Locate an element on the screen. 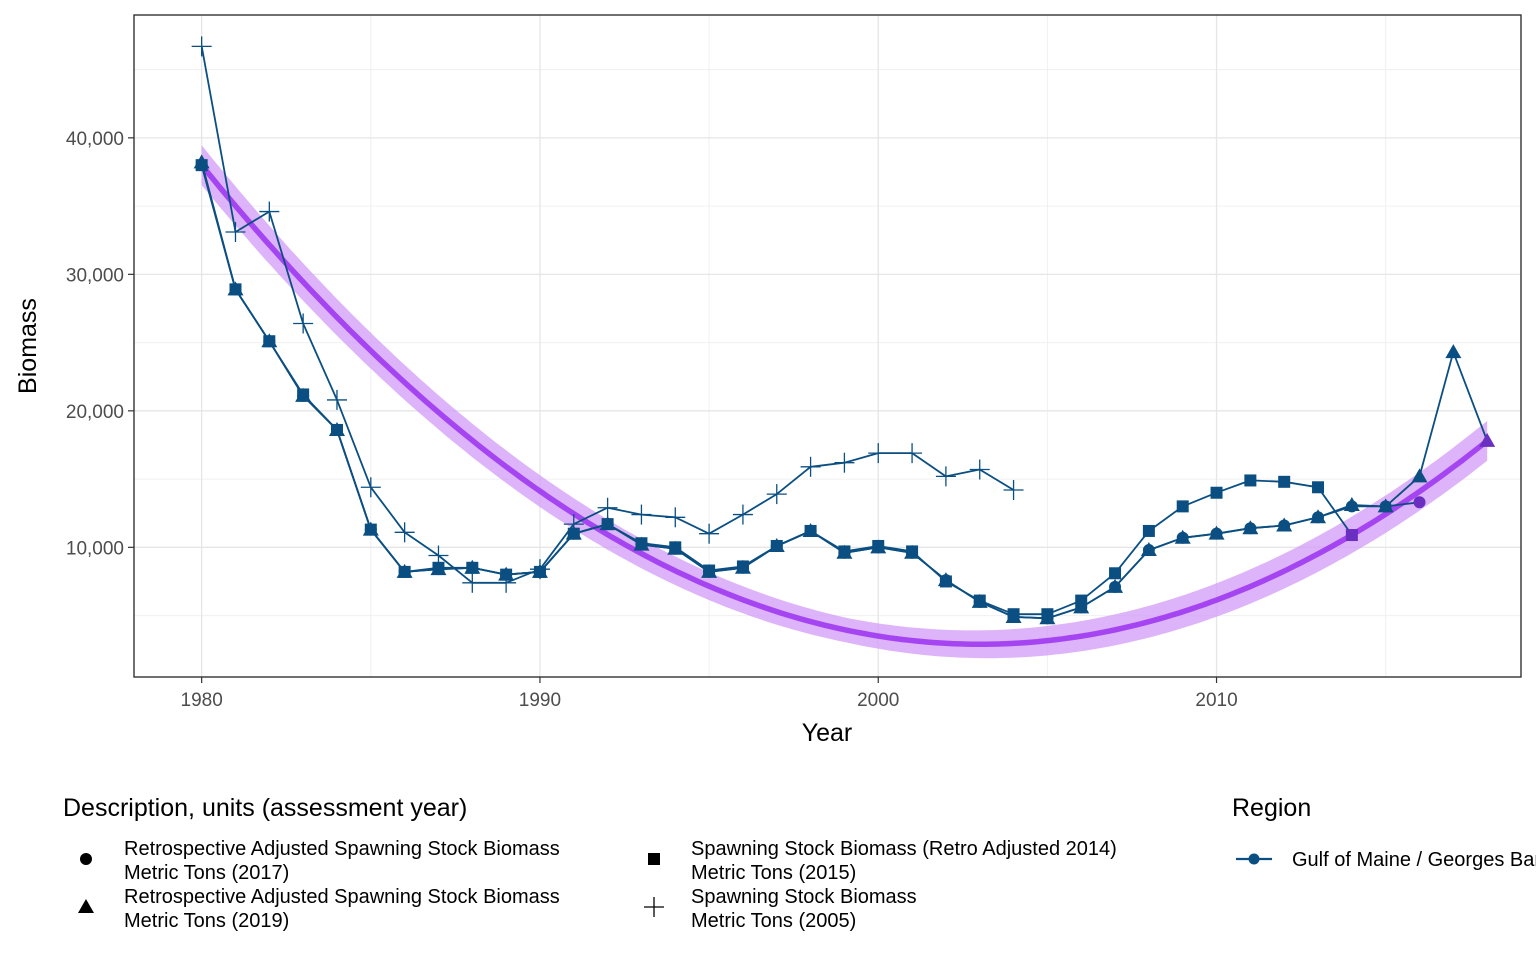  legend-key-square is located at coordinates (654, 859).